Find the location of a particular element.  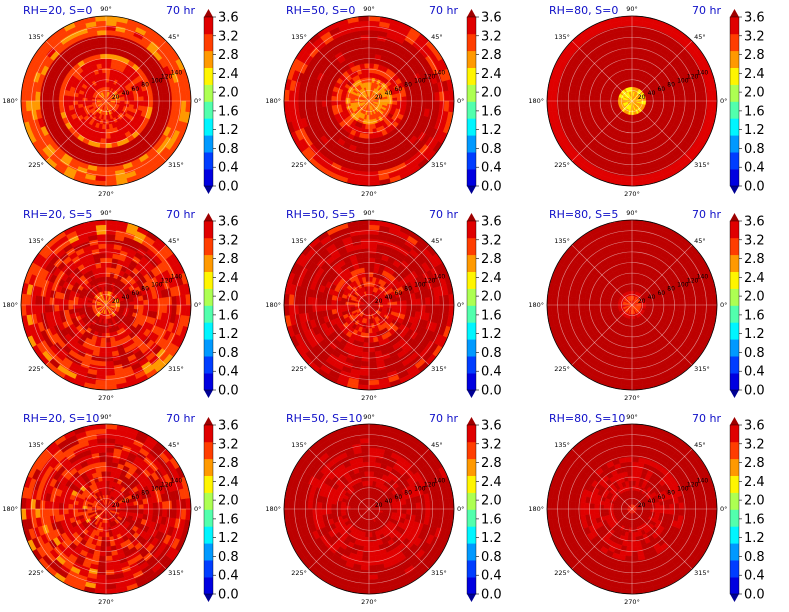

colorbar-extend-top is located at coordinates (208, 13).